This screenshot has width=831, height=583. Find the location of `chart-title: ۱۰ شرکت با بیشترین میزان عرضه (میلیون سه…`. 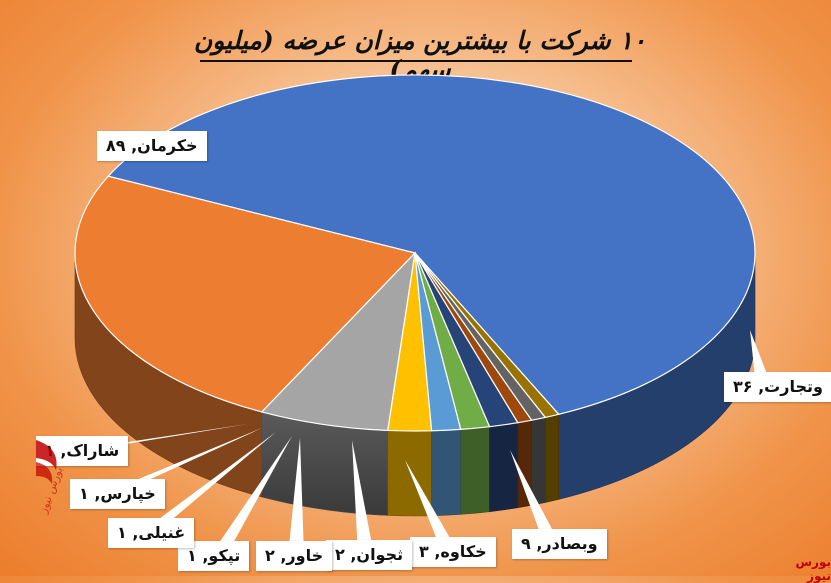

chart-title: ۱۰ شرکت با بیشترین میزان عرضه (میلیون سه… is located at coordinates (420, 55).